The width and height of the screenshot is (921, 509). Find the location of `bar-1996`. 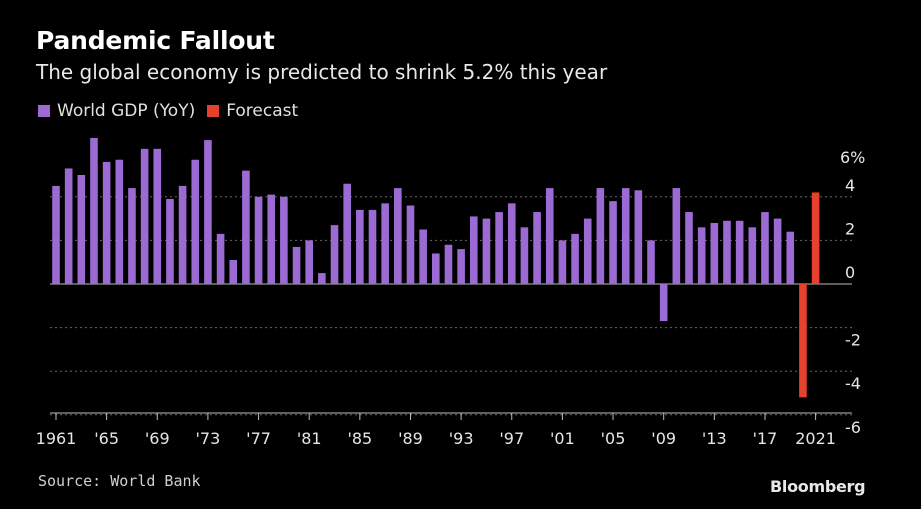

bar-1996 is located at coordinates (499, 248).